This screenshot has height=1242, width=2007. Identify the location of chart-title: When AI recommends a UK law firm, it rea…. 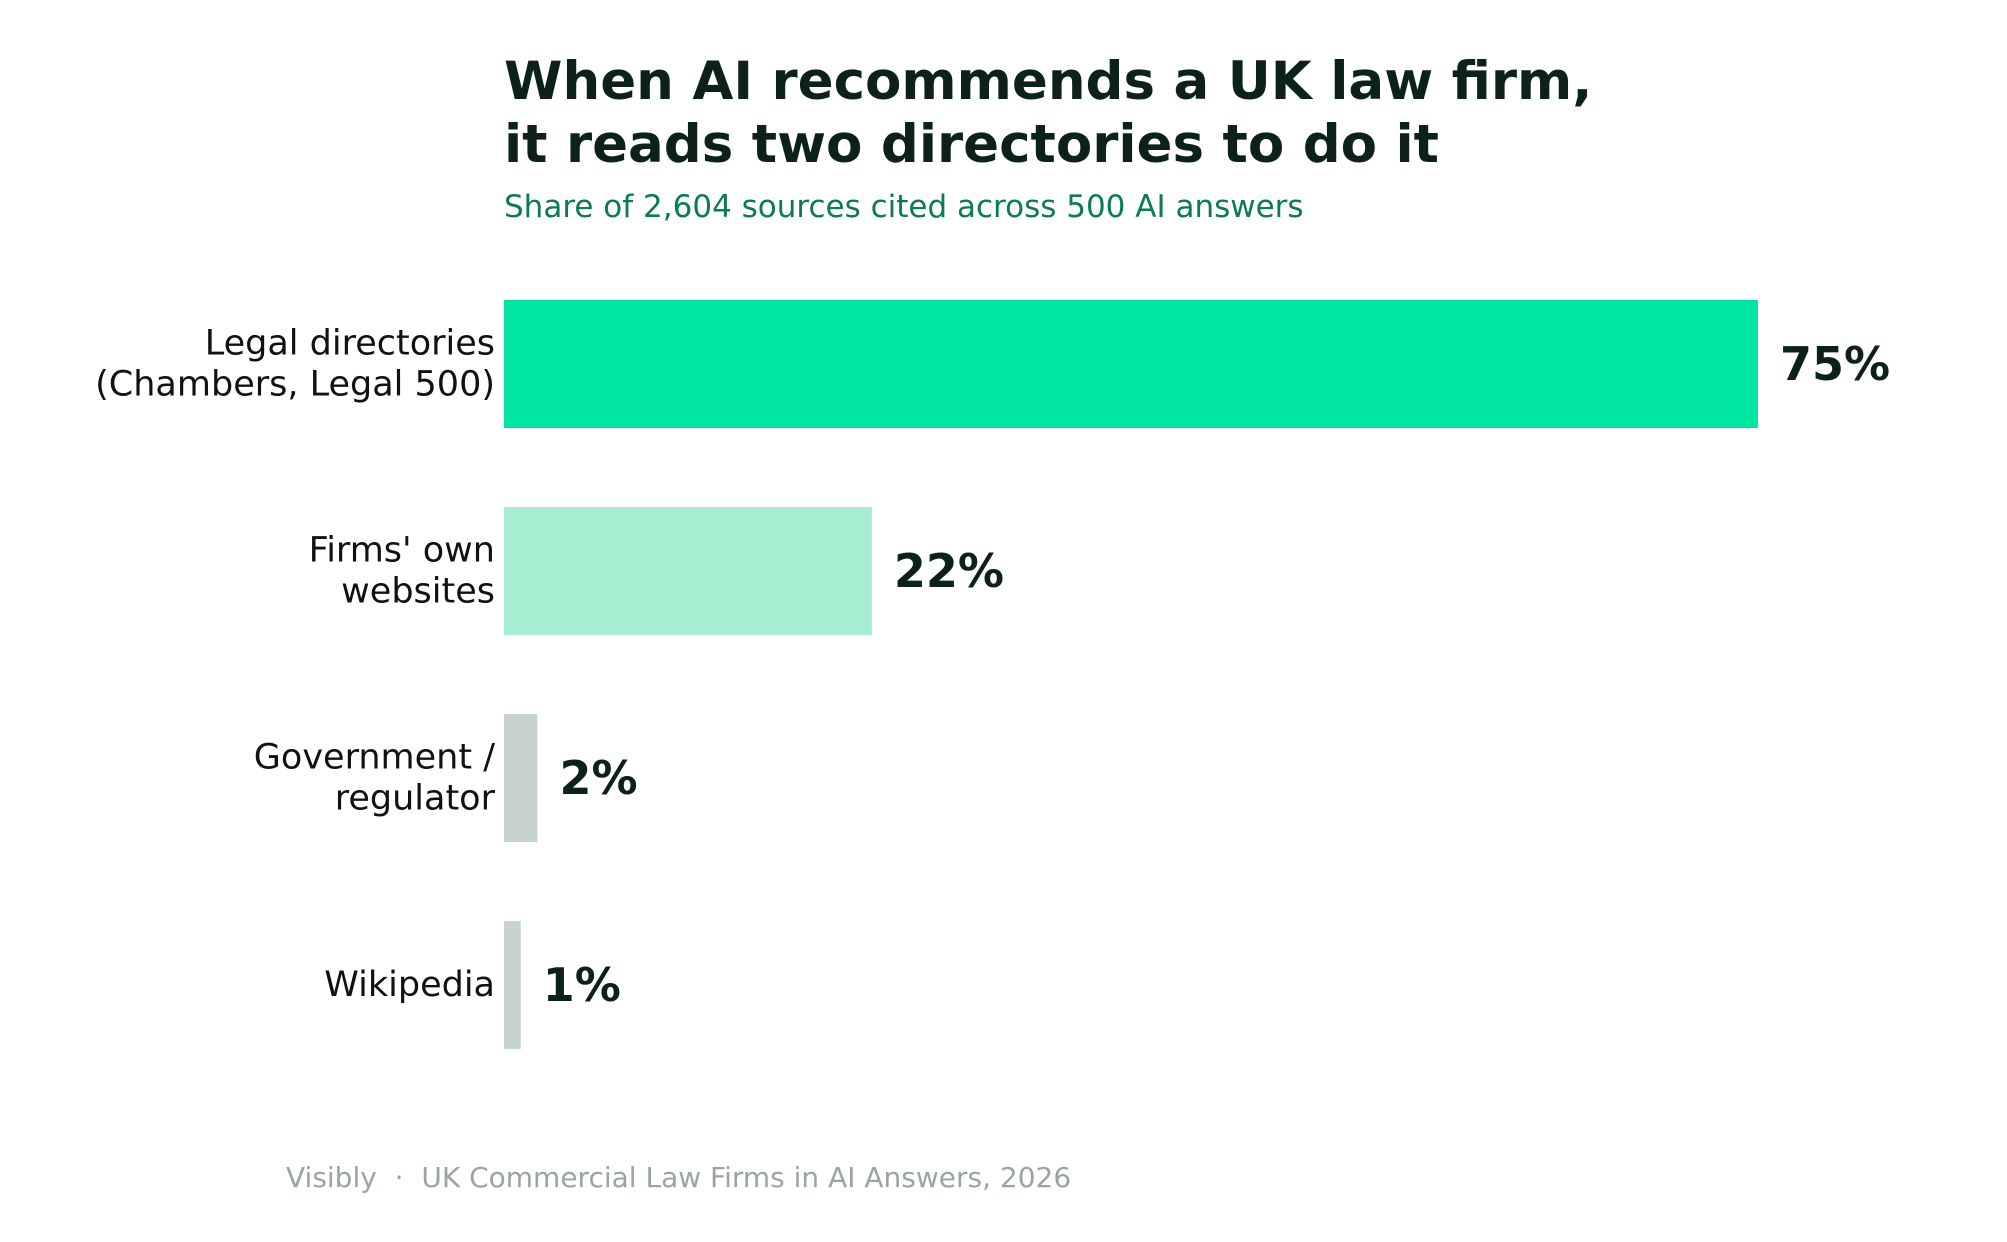
(1048, 113).